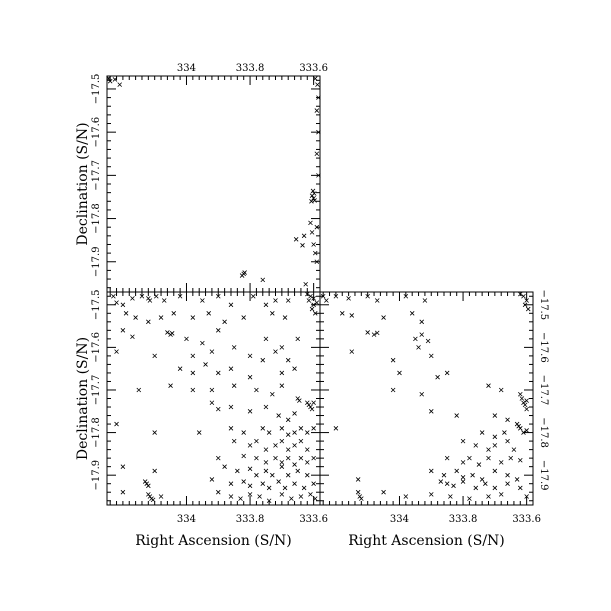  I want to click on x-axis-label: Right Ascension (S/N), so click(426, 541).